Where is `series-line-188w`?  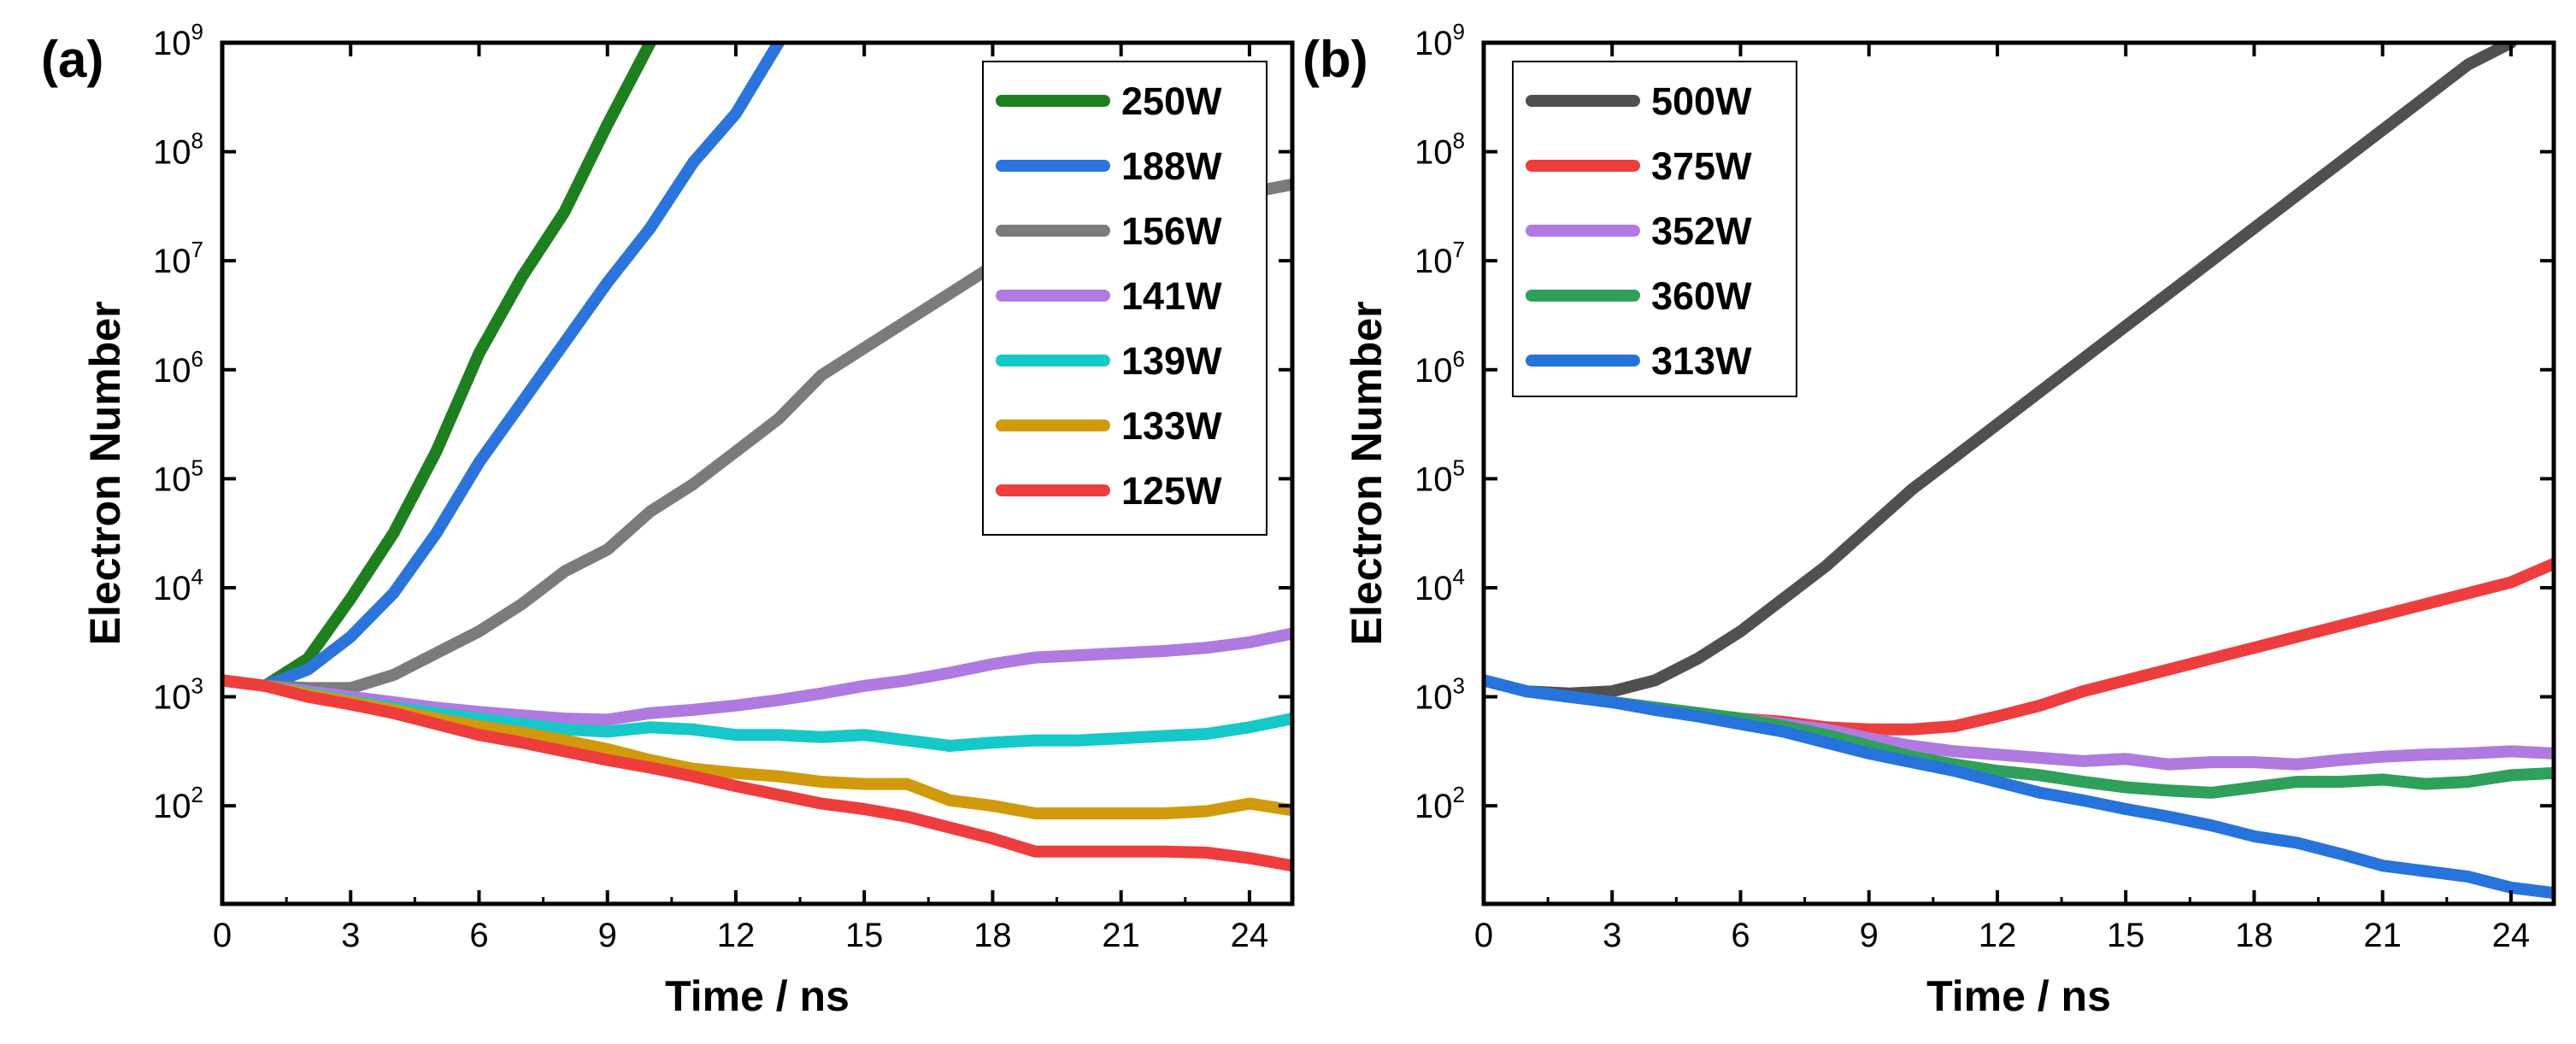
series-line-188w is located at coordinates (503, 368).